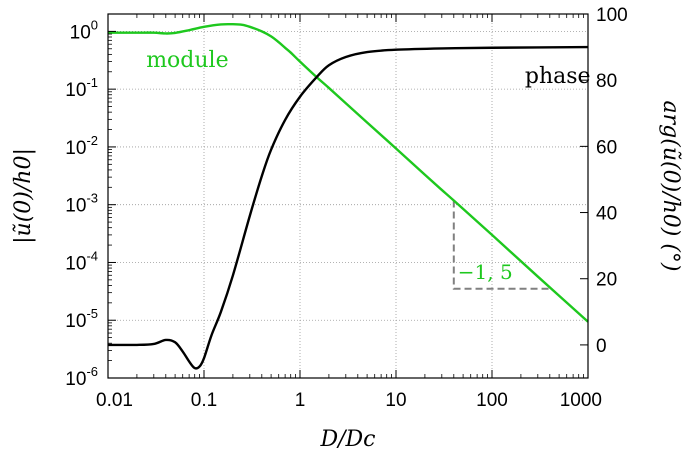  I want to click on y-right-tick-label: 40, so click(606, 214).